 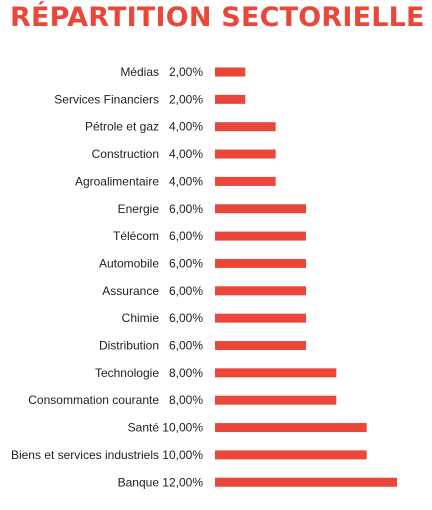 What do you see at coordinates (117, 181) in the screenshot?
I see `category-label: Agroalimentaire` at bounding box center [117, 181].